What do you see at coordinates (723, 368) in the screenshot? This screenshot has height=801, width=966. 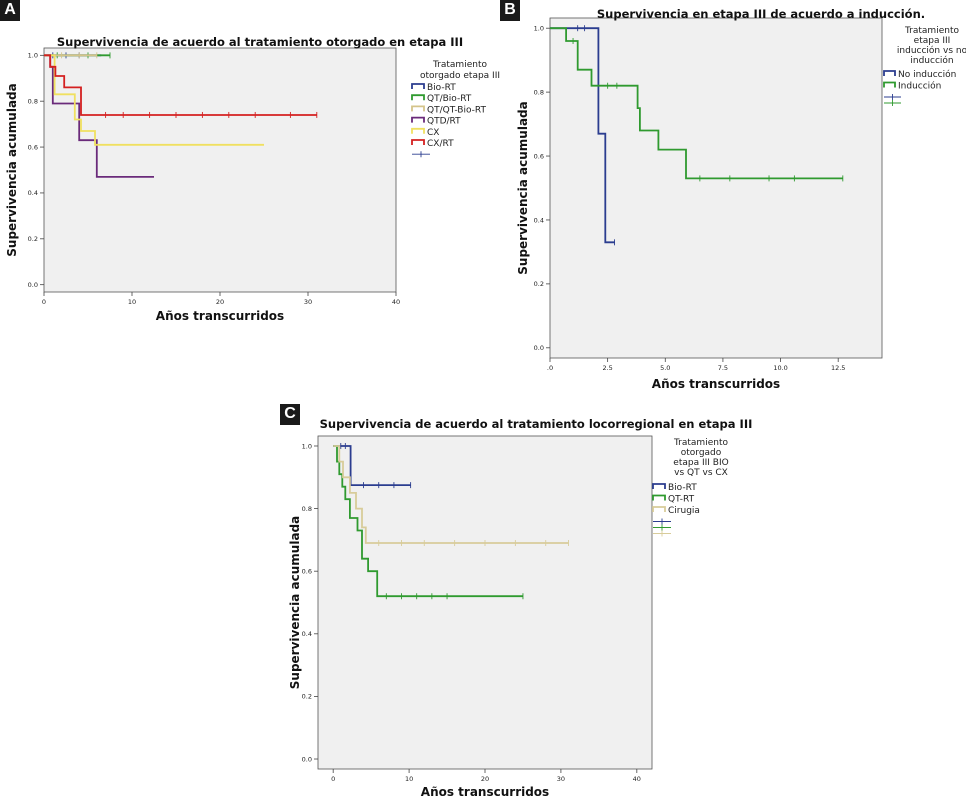 I see `x-tick-label: 7.5` at bounding box center [723, 368].